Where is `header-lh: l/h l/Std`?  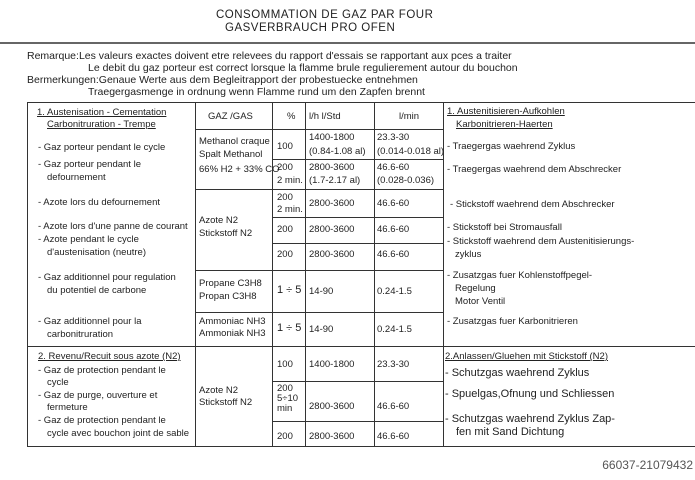
header-lh: l/h l/Std is located at coordinates (325, 116).